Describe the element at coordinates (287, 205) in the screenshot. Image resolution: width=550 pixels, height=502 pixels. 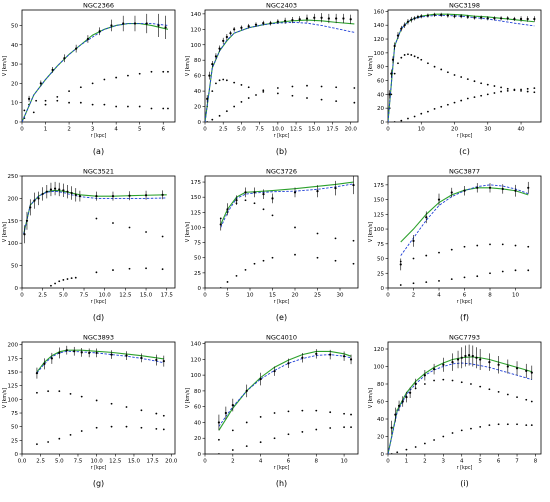
I see `series-model-blue` at that location.